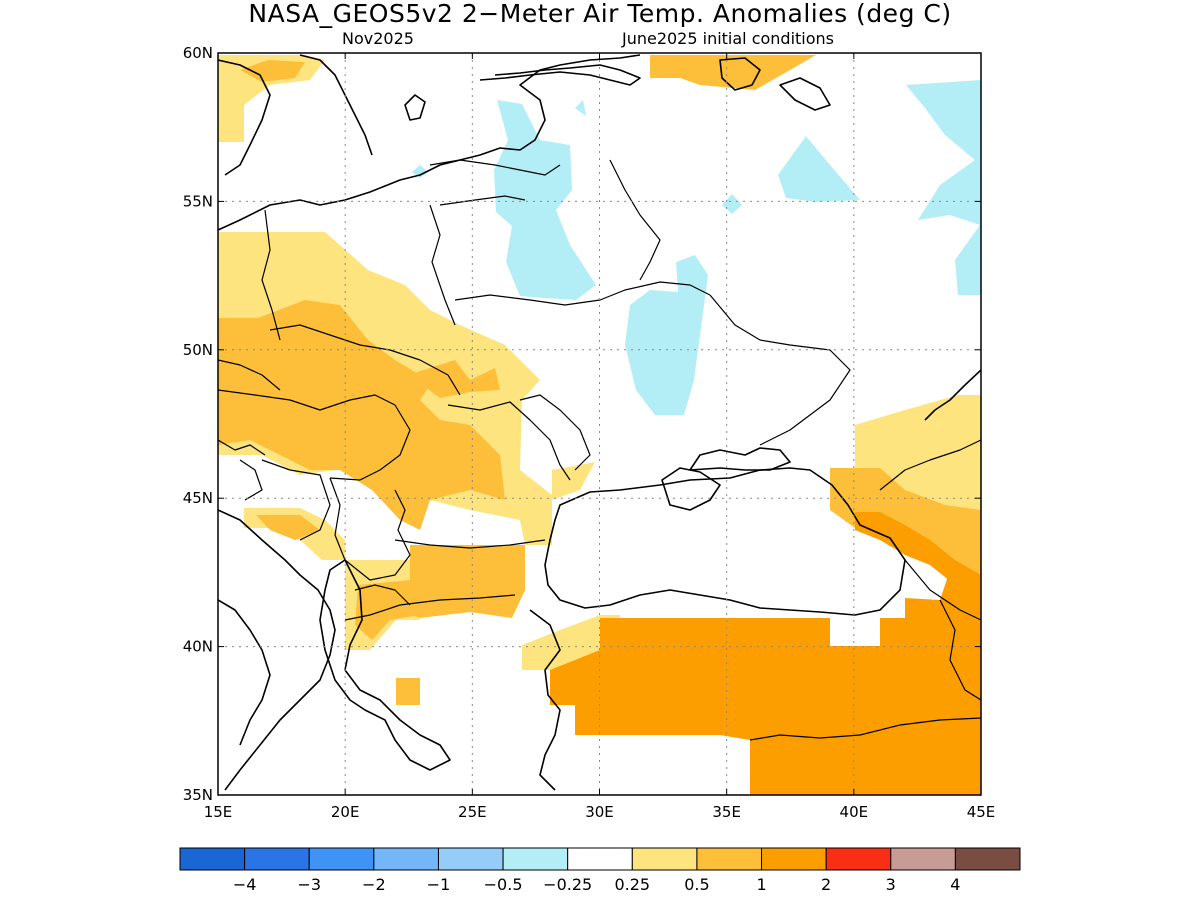 This screenshot has height=900, width=1200. I want to click on warm-anomaly-region-greece, so click(387, 610).